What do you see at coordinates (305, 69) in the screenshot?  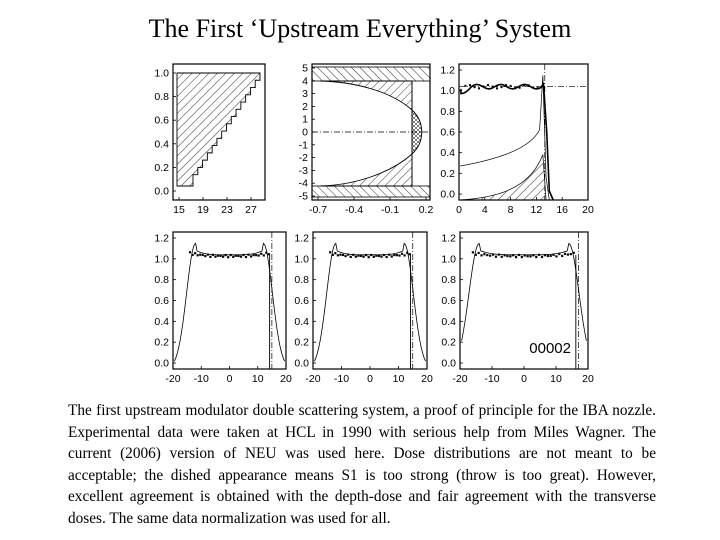 I see `scatterer-y-tick-label: 5` at bounding box center [305, 69].